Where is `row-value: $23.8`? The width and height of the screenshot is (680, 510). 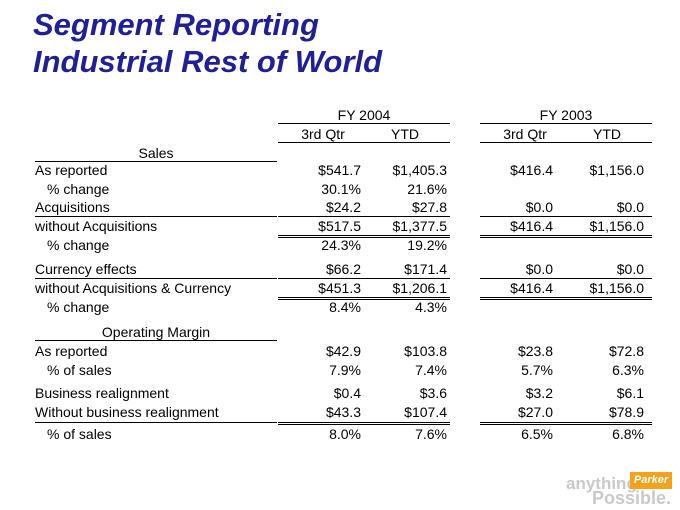 row-value: $23.8 is located at coordinates (535, 351).